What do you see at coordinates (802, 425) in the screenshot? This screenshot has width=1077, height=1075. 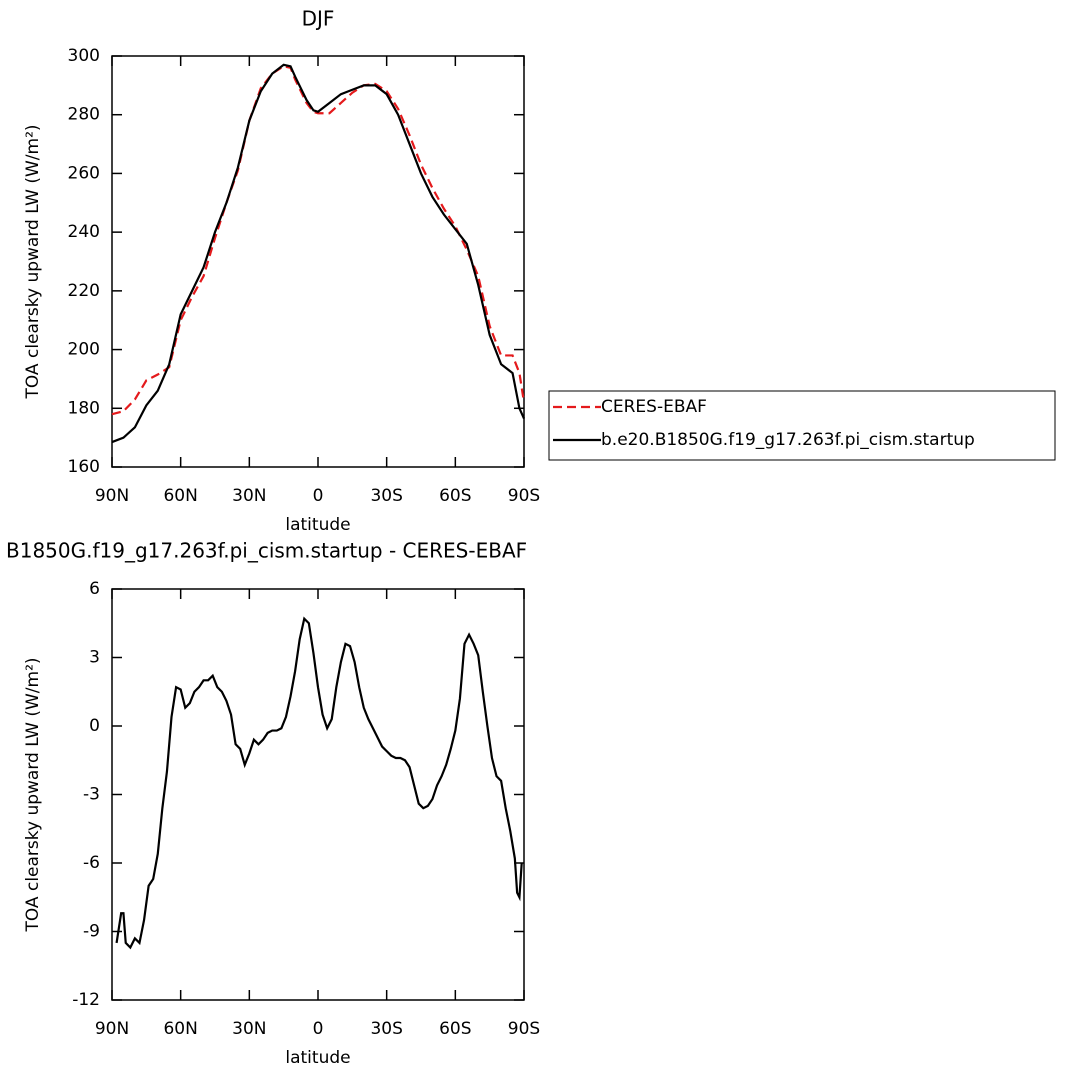 I see `legend-box` at bounding box center [802, 425].